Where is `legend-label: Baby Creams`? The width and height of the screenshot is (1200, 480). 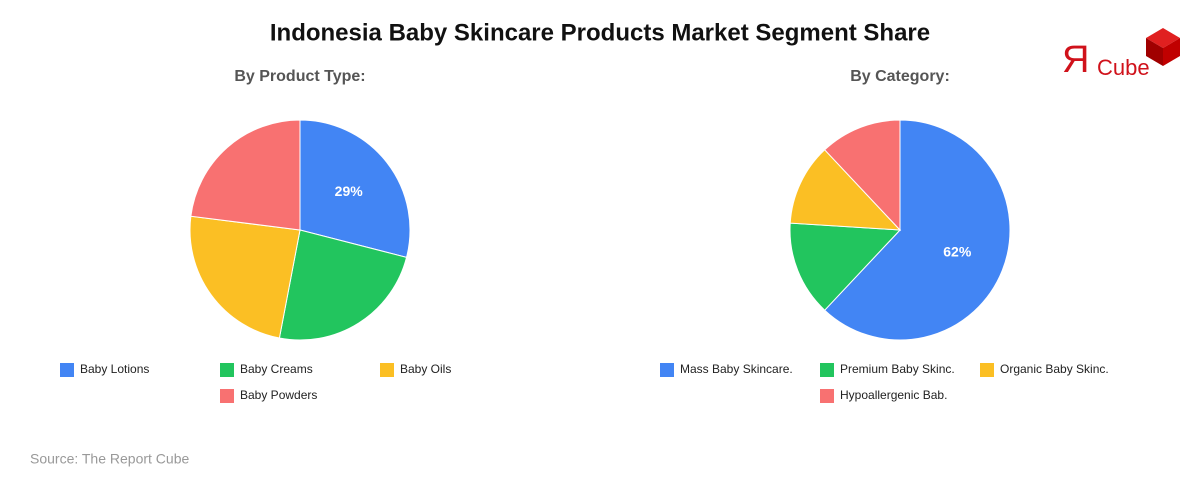
legend-label: Baby Creams is located at coordinates (276, 369).